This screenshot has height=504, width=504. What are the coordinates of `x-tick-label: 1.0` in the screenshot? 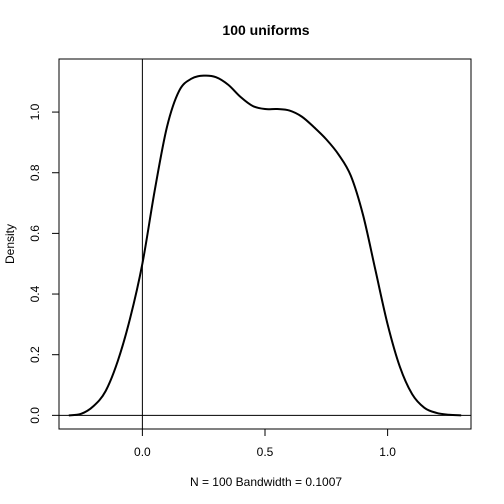 It's located at (387, 452).